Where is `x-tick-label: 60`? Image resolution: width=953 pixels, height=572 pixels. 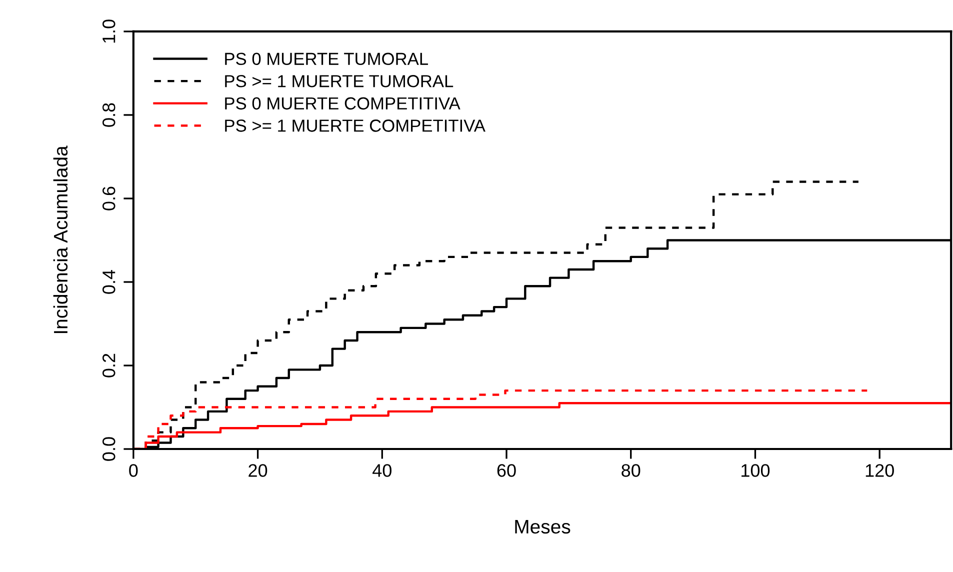
x-tick-label: 60 is located at coordinates (506, 470).